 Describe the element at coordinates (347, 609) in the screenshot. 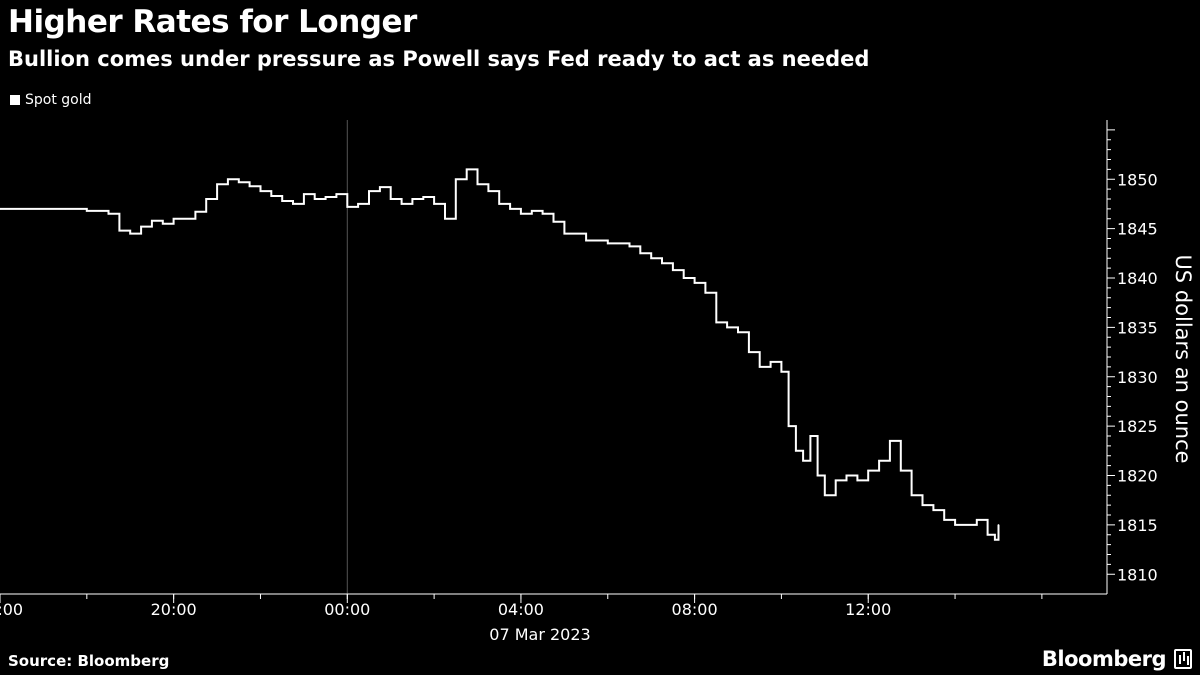

I see `x-tick-label: 00:00` at that location.